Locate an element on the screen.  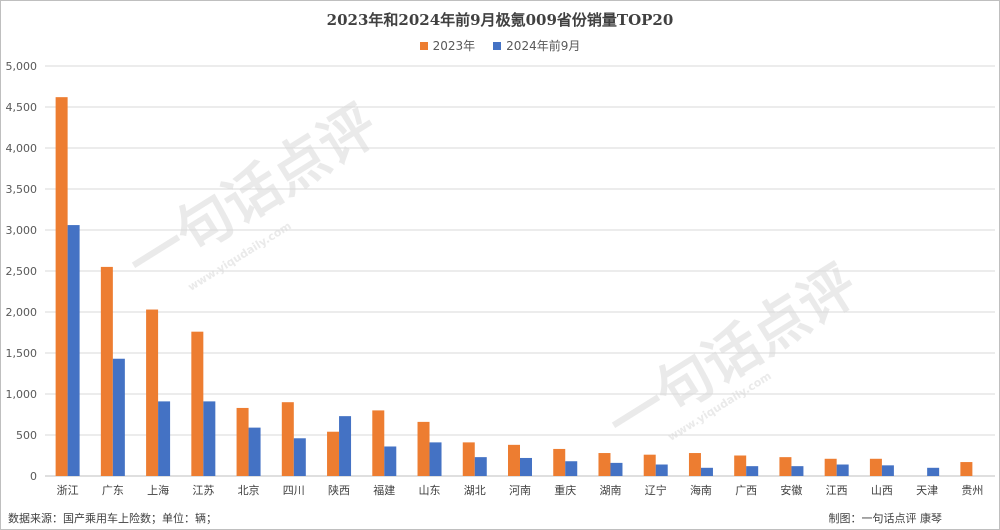
x-tick-label: 安徽 is located at coordinates (791, 490).